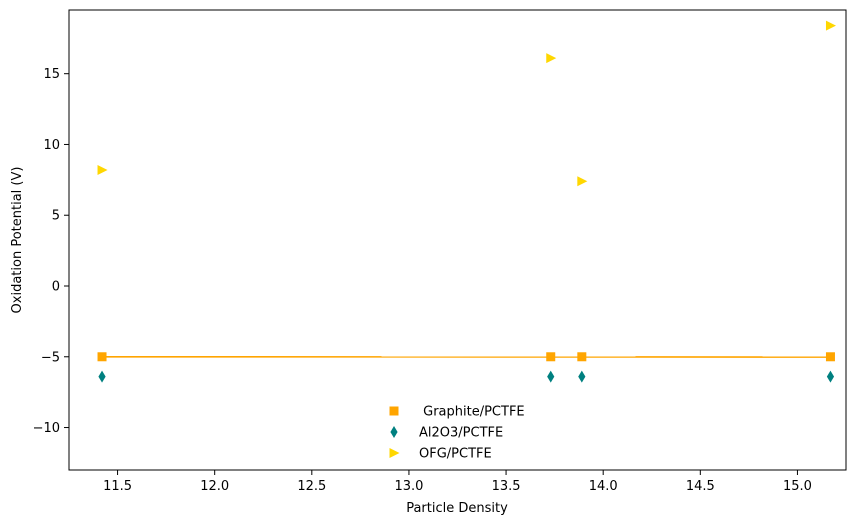  I want to click on x-axis-label: Particle Density, so click(457, 508).